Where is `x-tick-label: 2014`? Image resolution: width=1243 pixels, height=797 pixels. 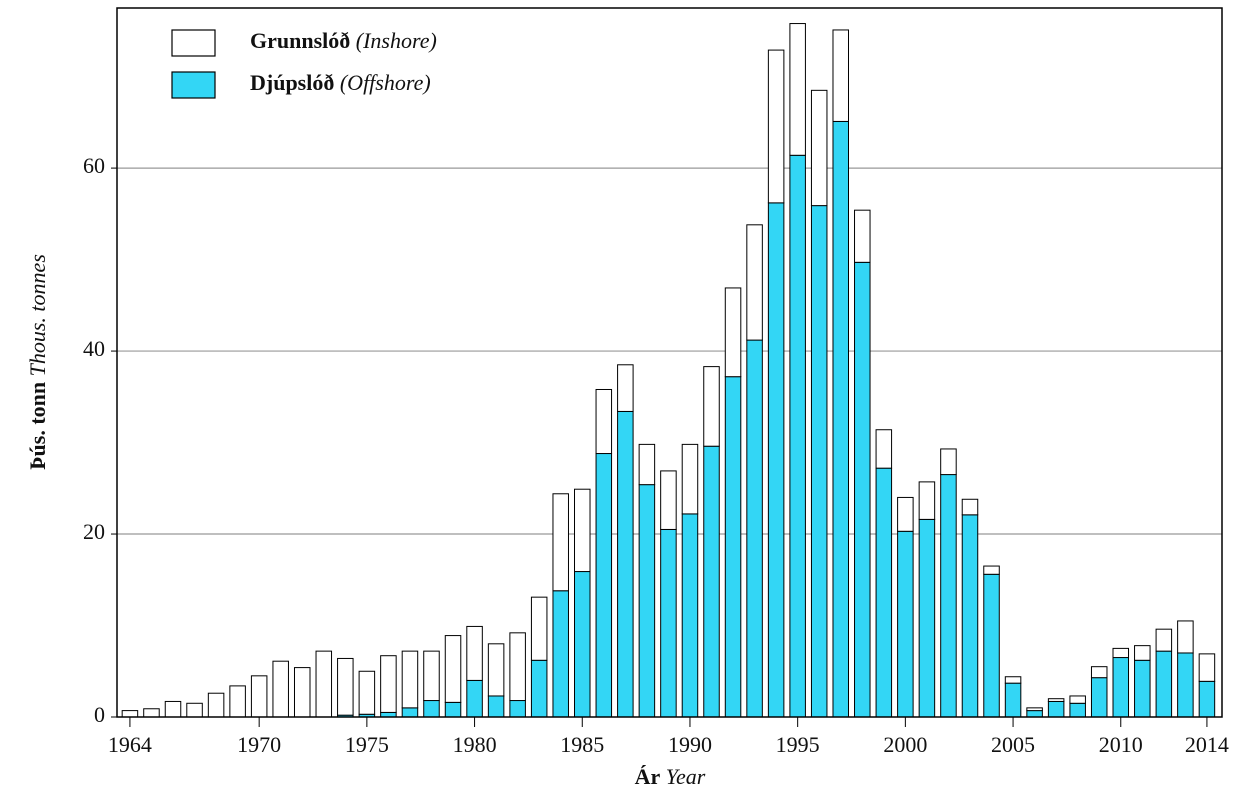 x-tick-label: 2014 is located at coordinates (1207, 744).